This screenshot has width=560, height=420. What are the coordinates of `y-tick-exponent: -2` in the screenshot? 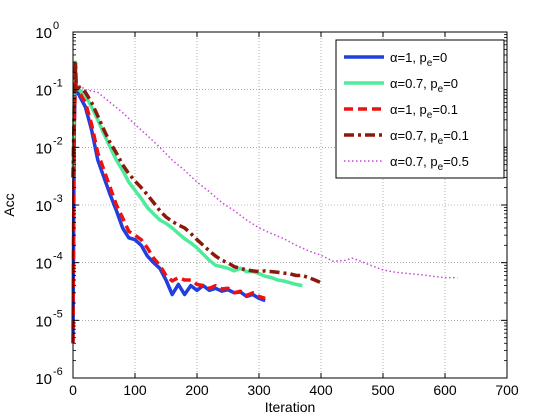 It's located at (58, 141).